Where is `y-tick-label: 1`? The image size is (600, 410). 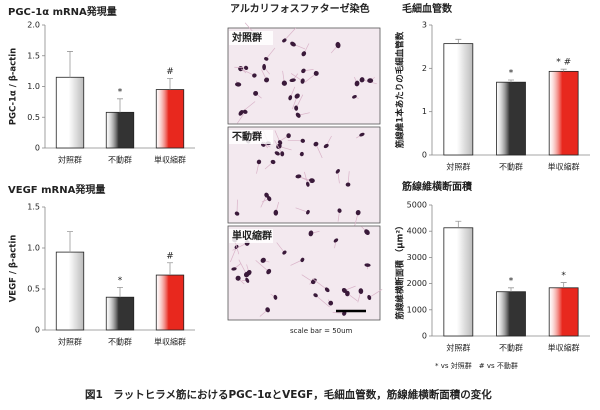 y-tick-label: 1 is located at coordinates (424, 111).